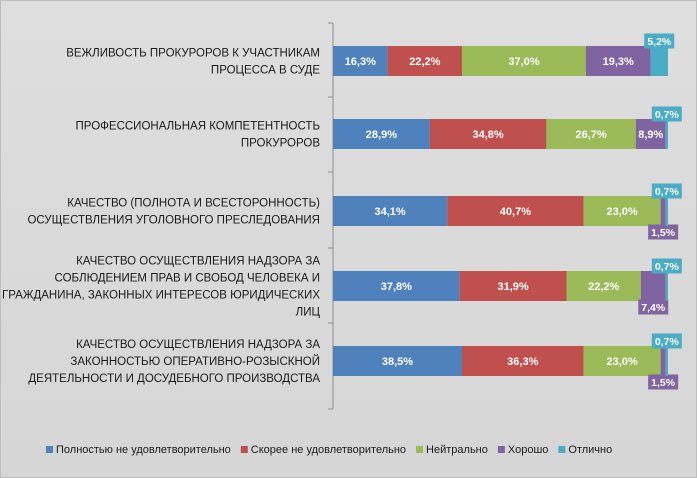 This screenshot has height=478, width=697. I want to click on data-label: 37,8%, so click(396, 287).